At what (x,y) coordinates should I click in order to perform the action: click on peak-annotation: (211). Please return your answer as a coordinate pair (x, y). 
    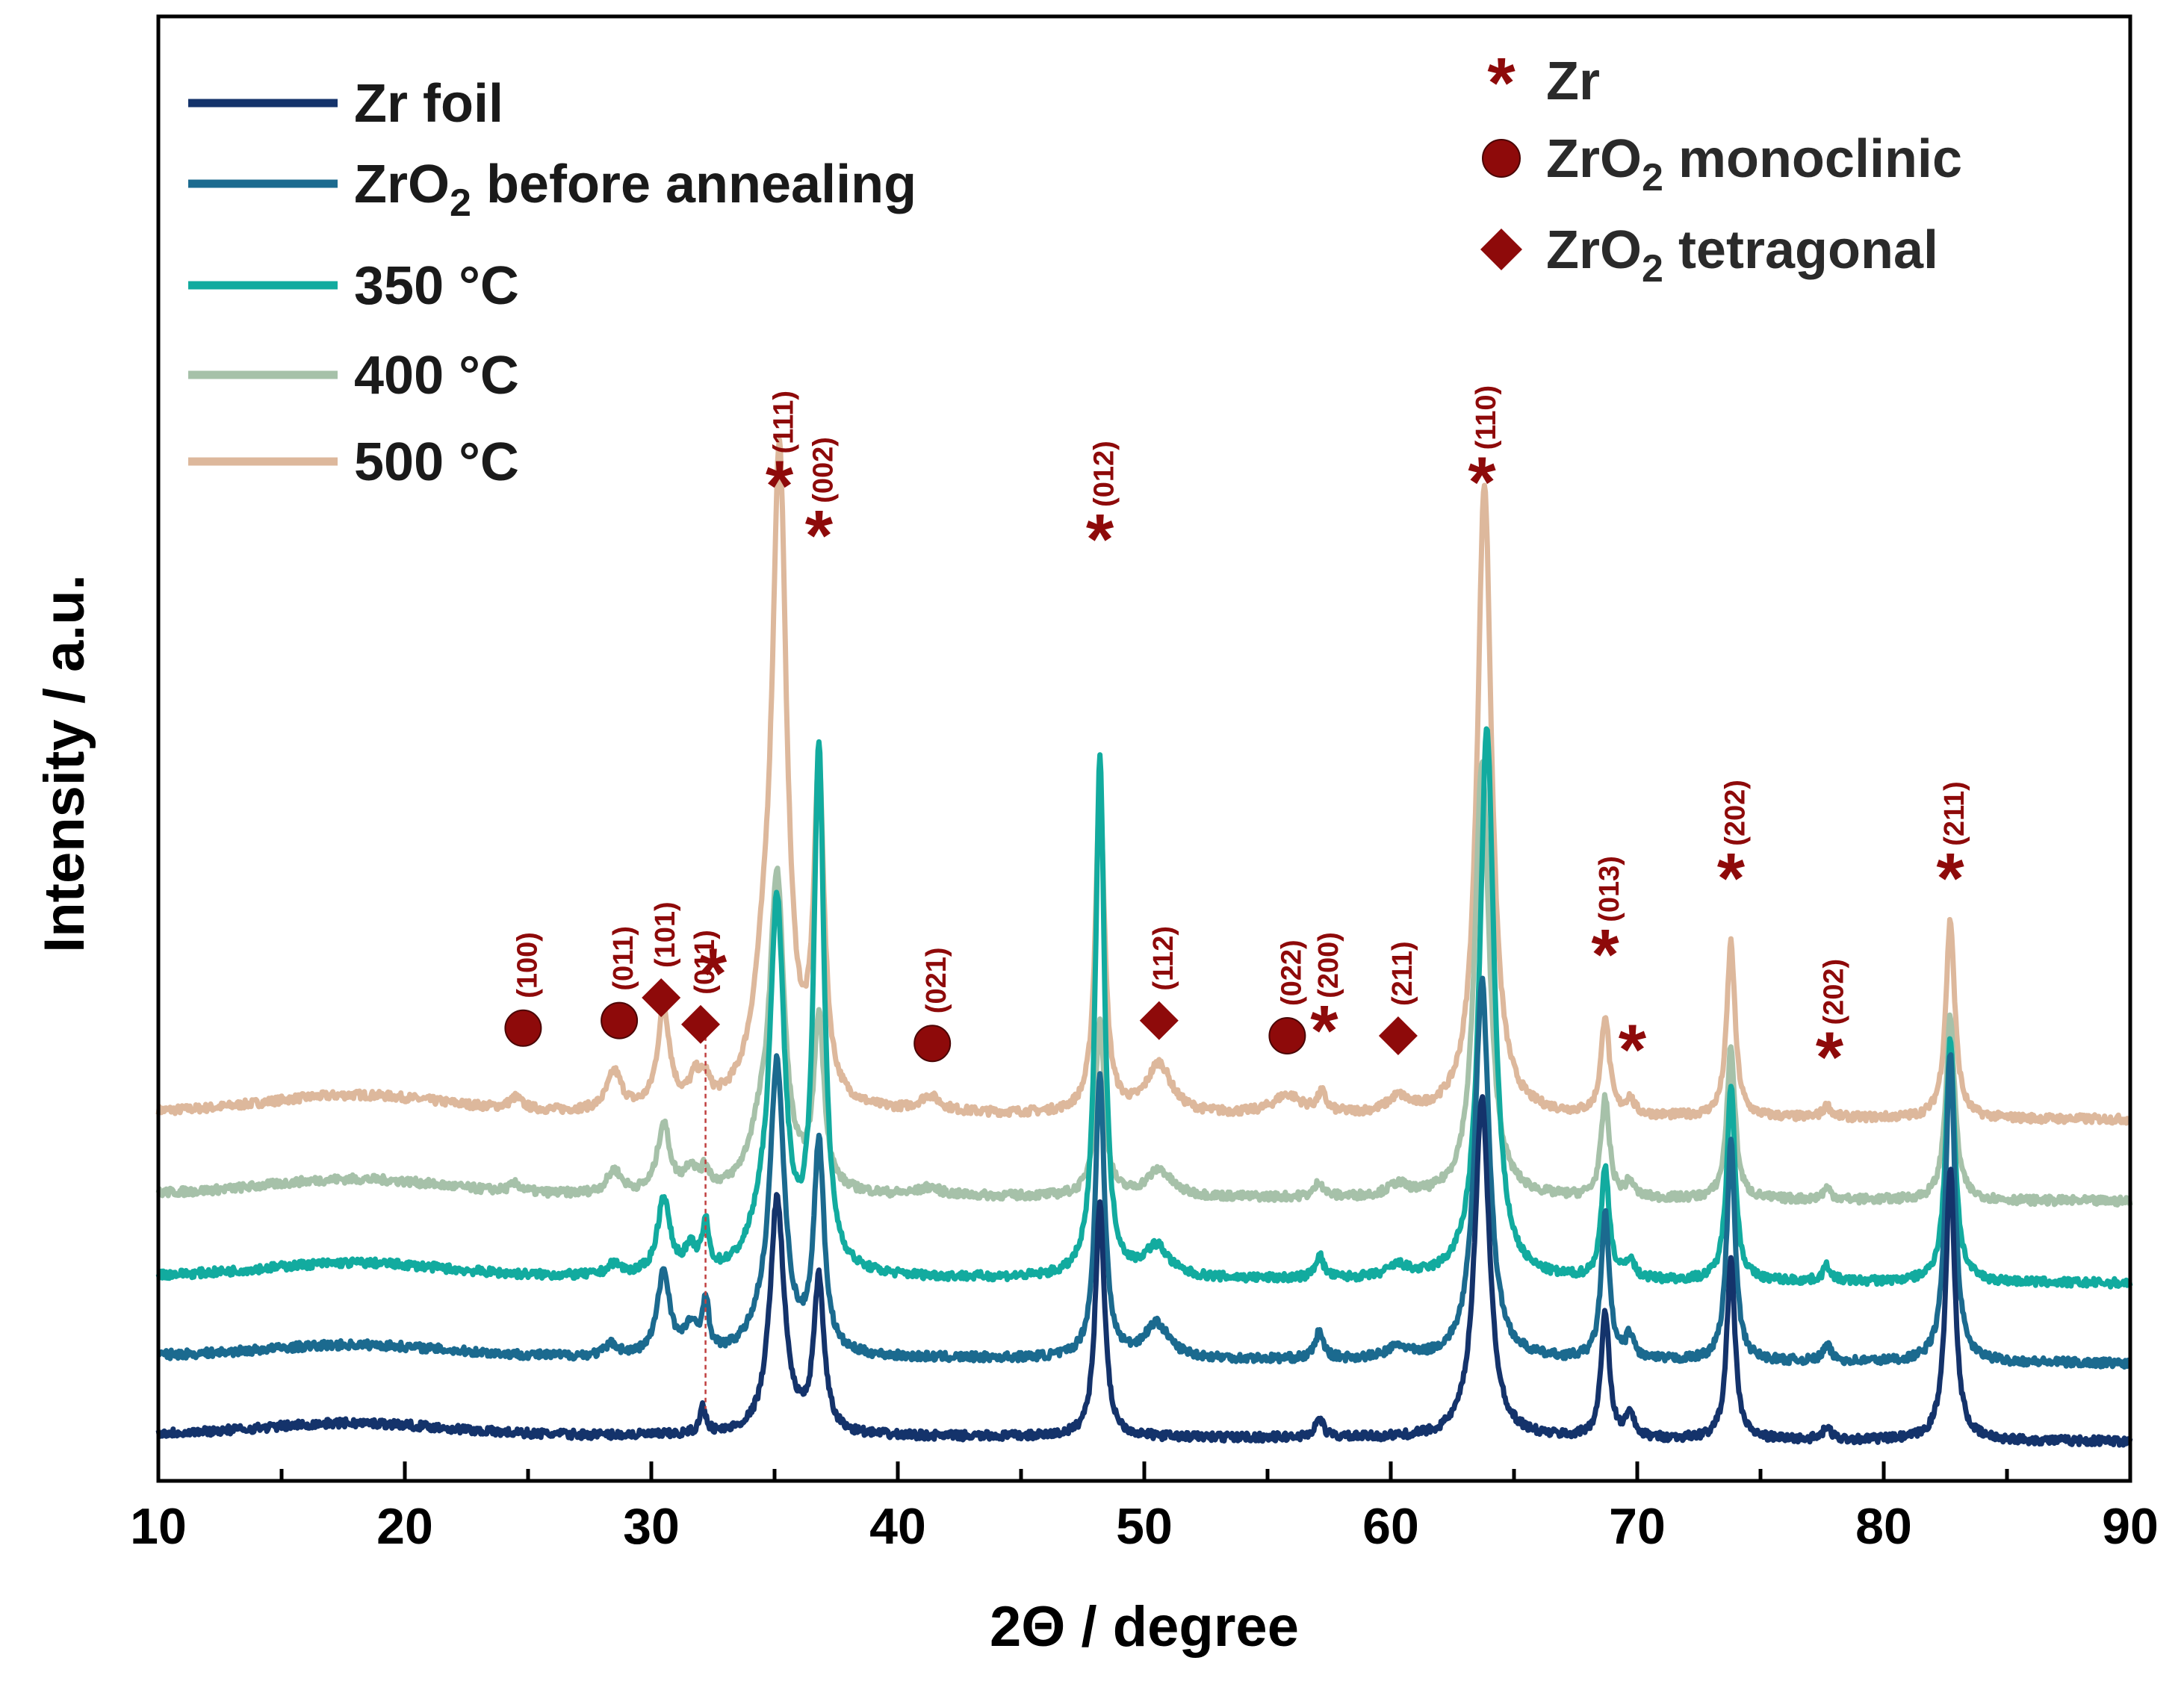
    Looking at the image, I should click on (1398, 998).